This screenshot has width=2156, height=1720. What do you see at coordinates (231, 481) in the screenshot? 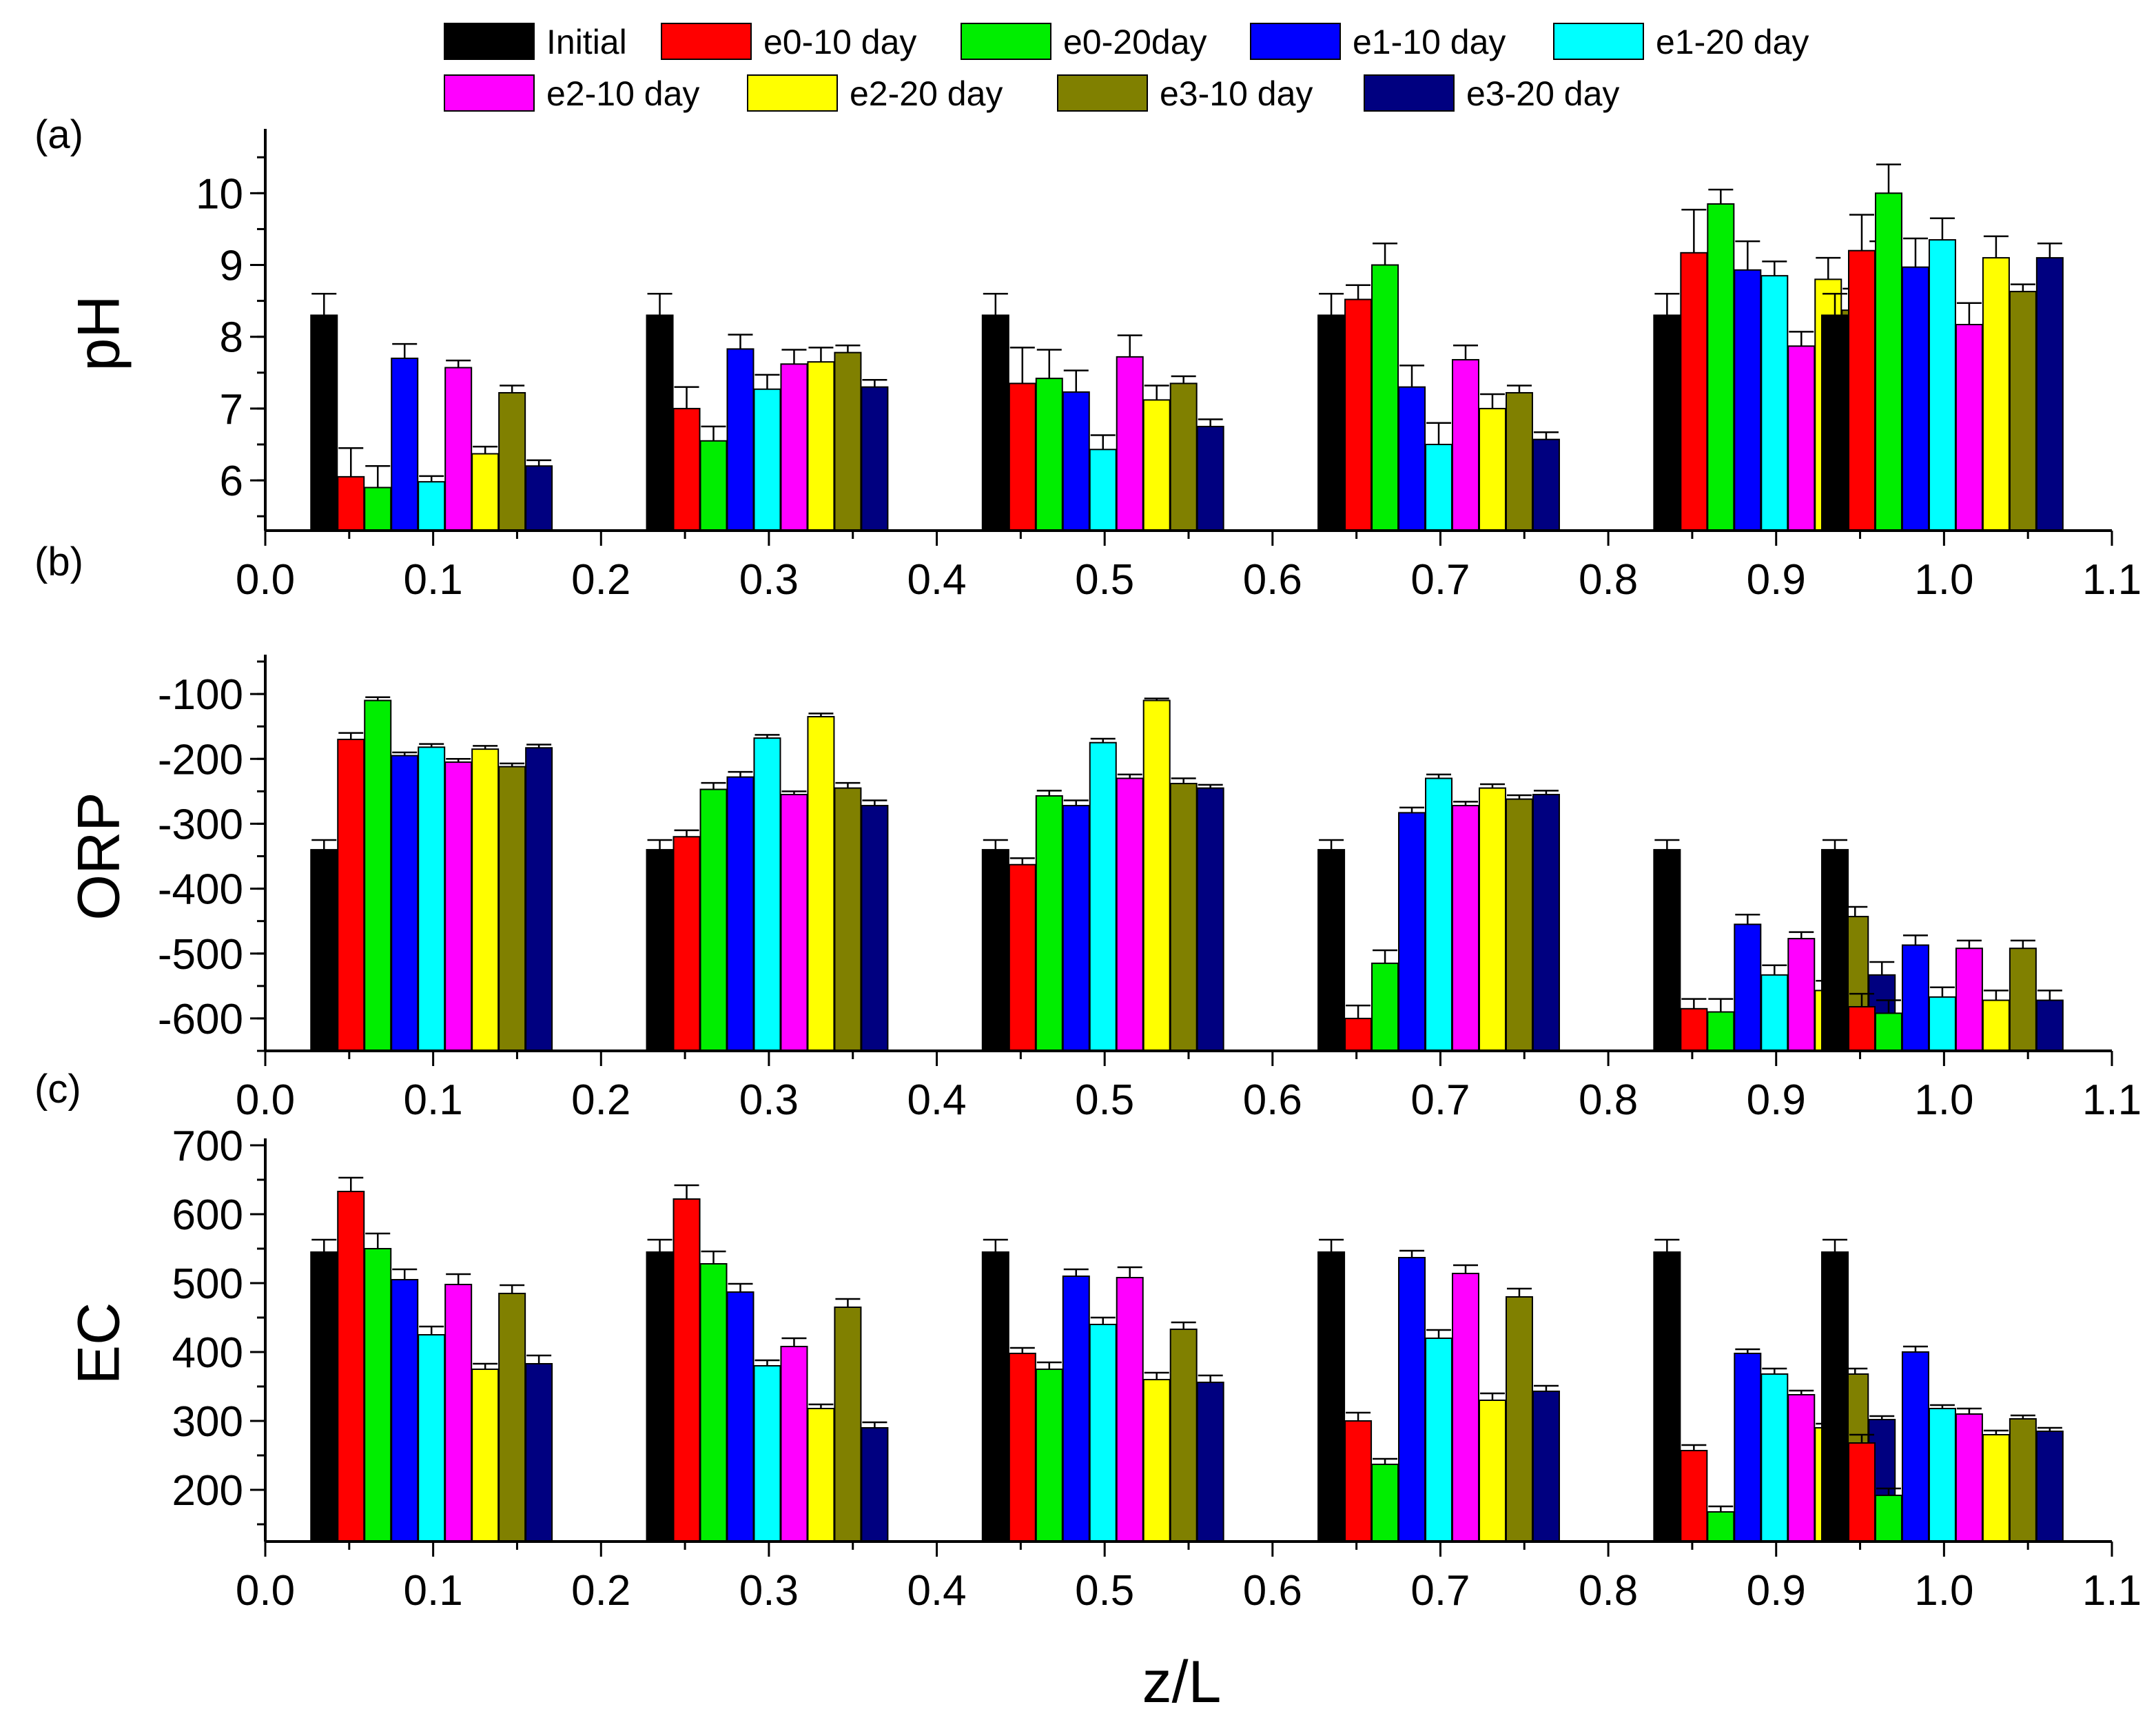
I see `y-tick-label: 6` at bounding box center [231, 481].